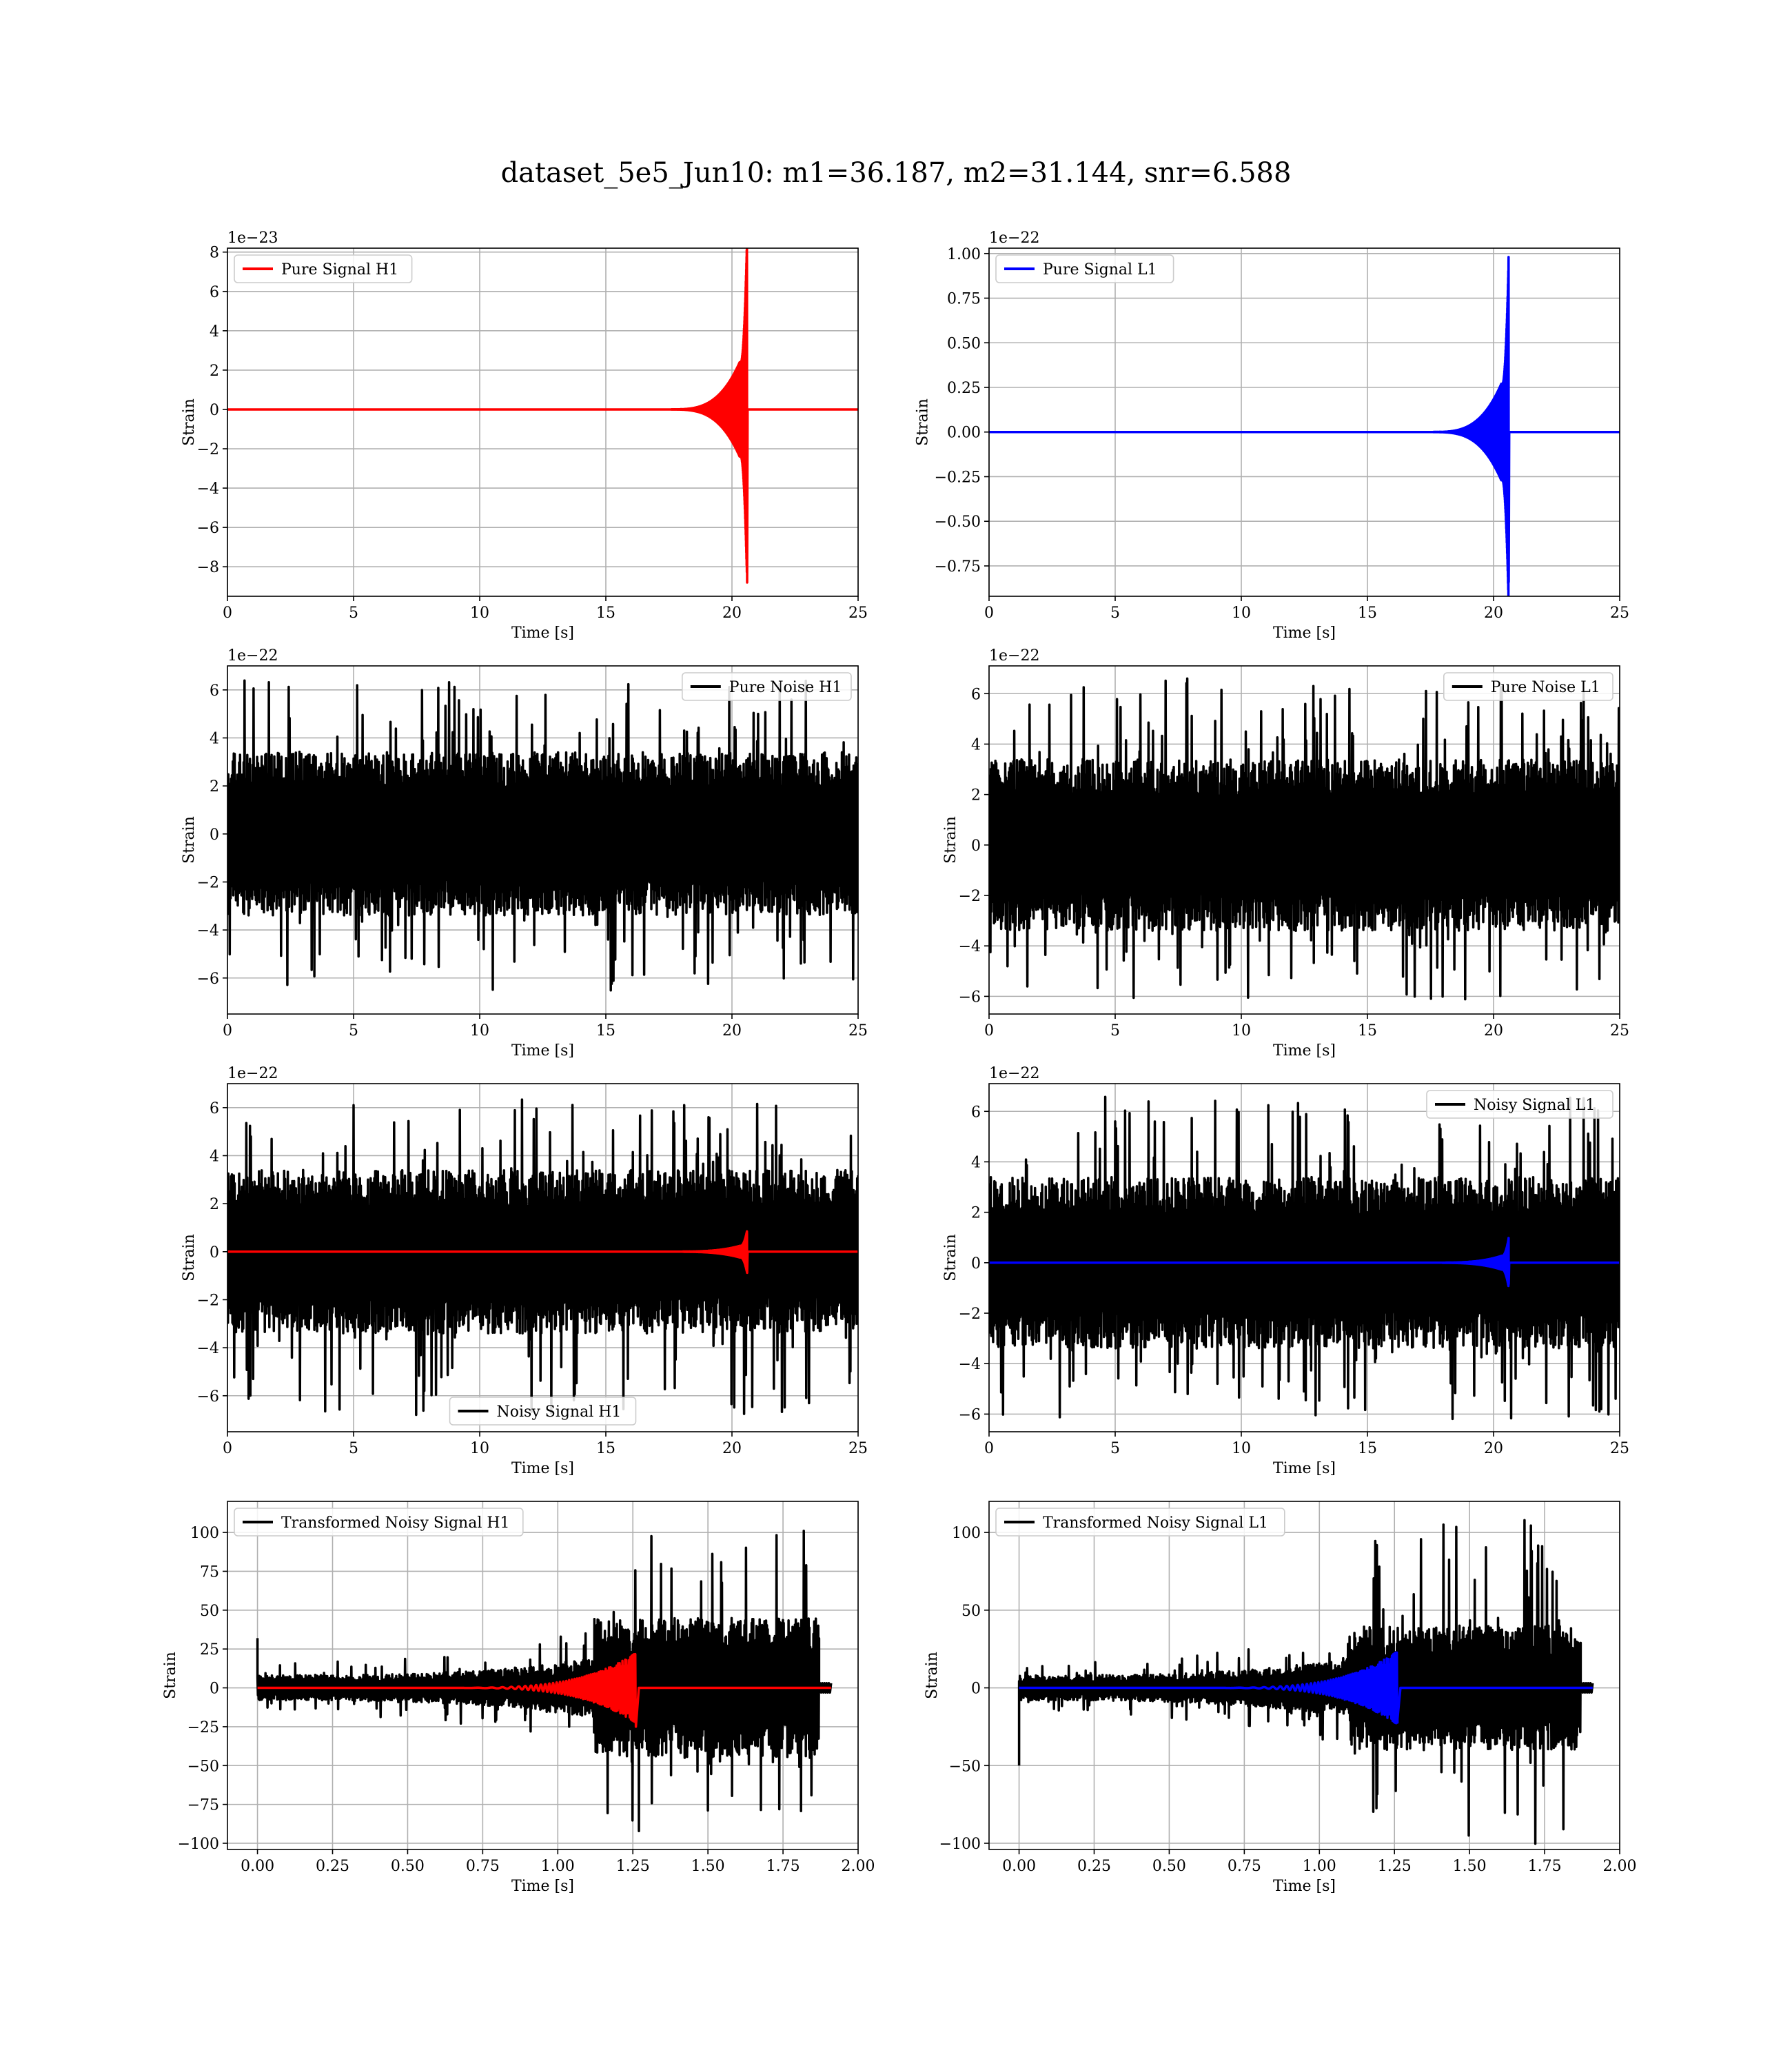  I want to click on y-tick-label: 2, so click(214, 1204).